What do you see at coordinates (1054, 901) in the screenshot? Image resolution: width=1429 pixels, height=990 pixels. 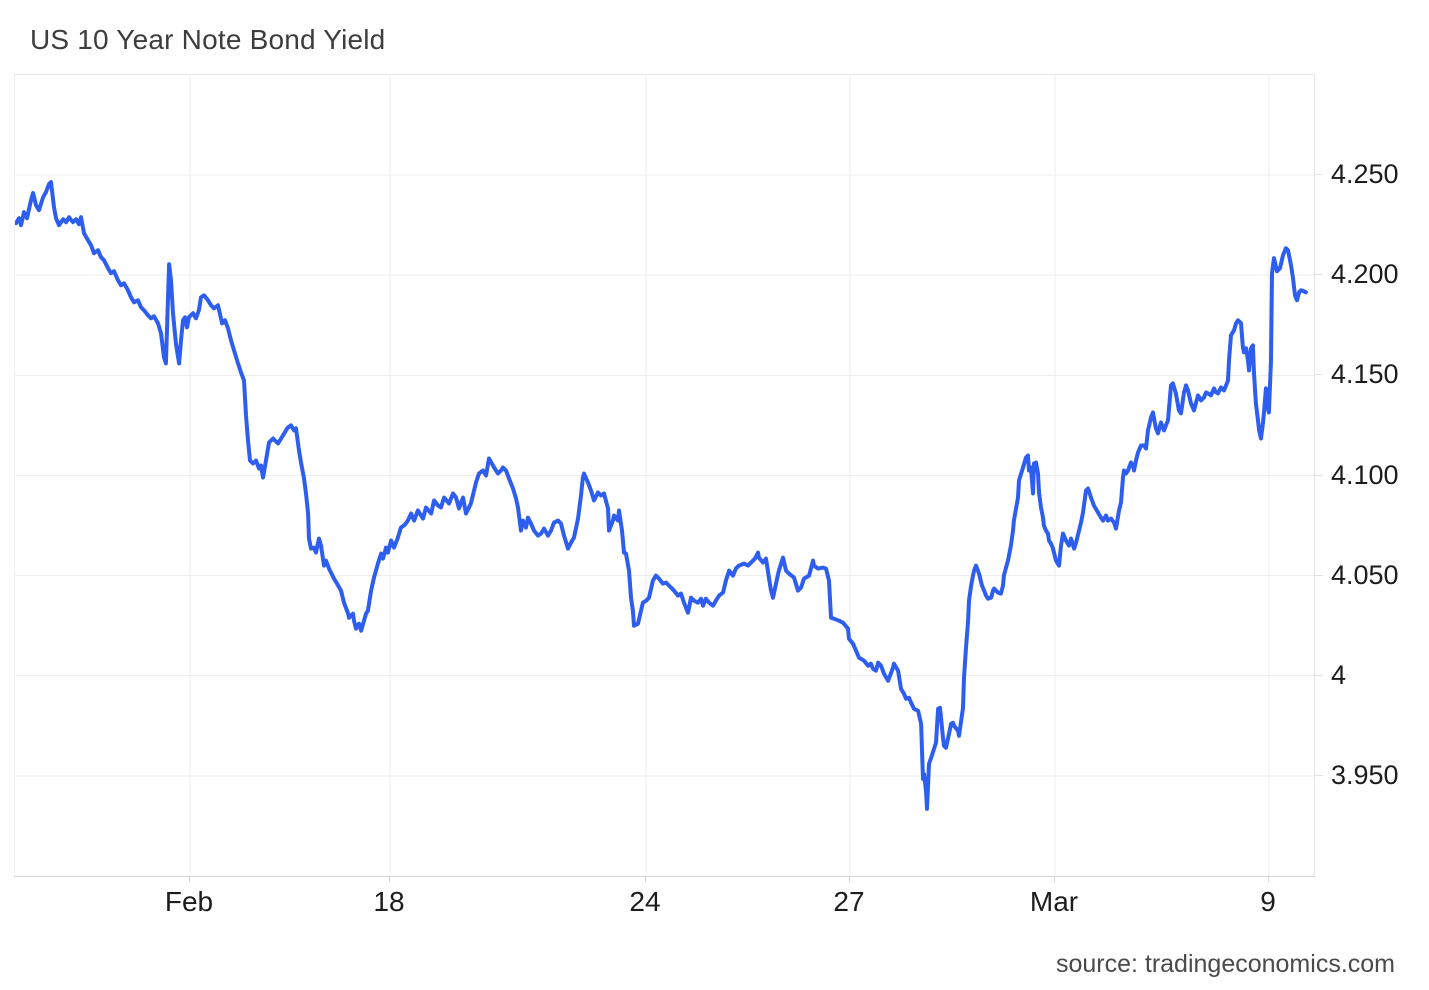 I see `x-axis-label: Mar` at bounding box center [1054, 901].